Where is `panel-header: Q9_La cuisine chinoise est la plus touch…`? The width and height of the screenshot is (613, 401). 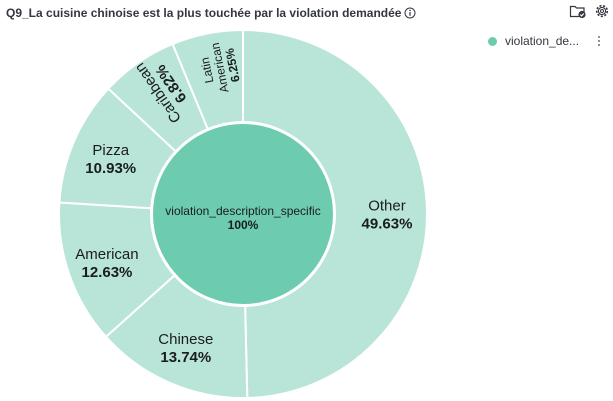
panel-header: Q9_La cuisine chinoise est la plus touch… is located at coordinates (211, 13).